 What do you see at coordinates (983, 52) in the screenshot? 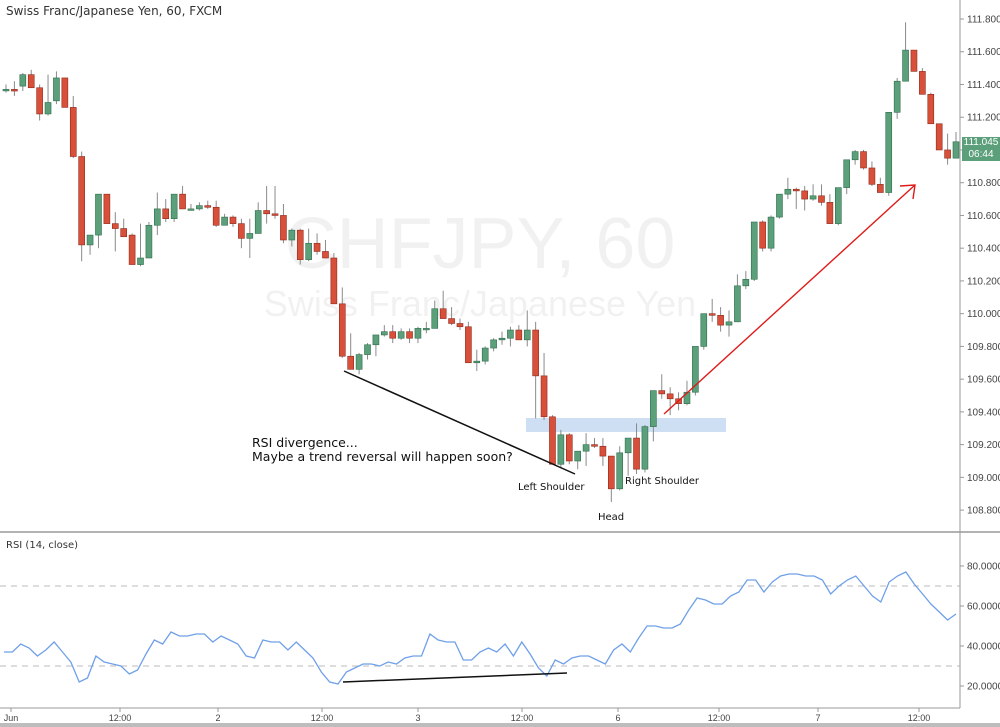
I see `price-tick-label: 111.600` at bounding box center [983, 52].